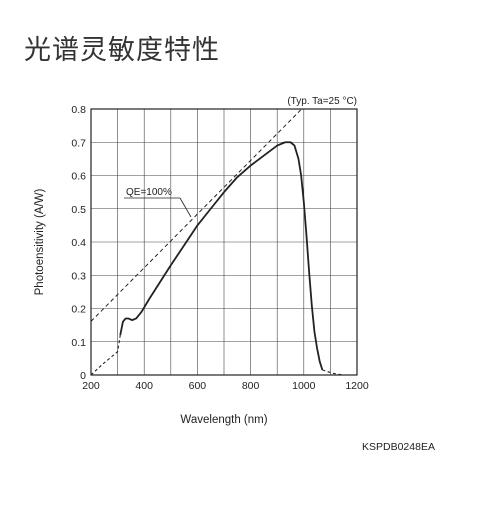 Image resolution: width=486 pixels, height=517 pixels. I want to click on y-tick-label: 0.4, so click(78, 243).